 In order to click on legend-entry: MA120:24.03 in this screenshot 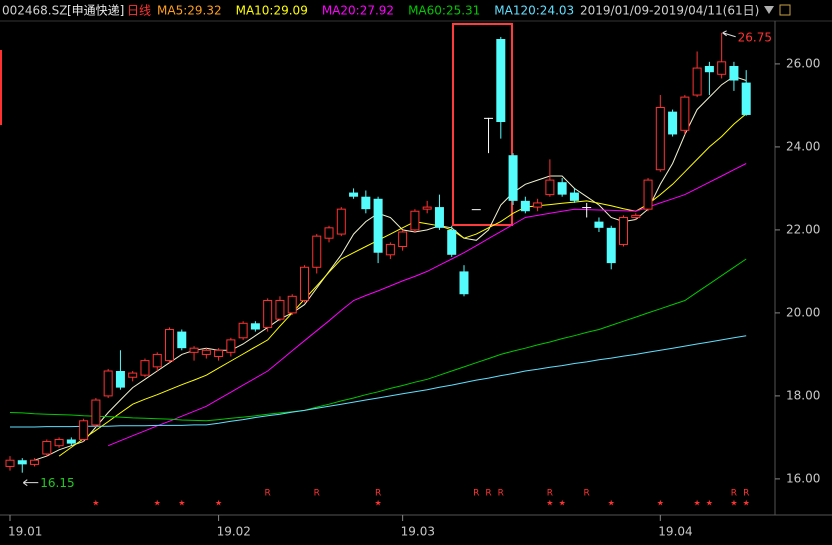, I will do `click(534, 11)`.